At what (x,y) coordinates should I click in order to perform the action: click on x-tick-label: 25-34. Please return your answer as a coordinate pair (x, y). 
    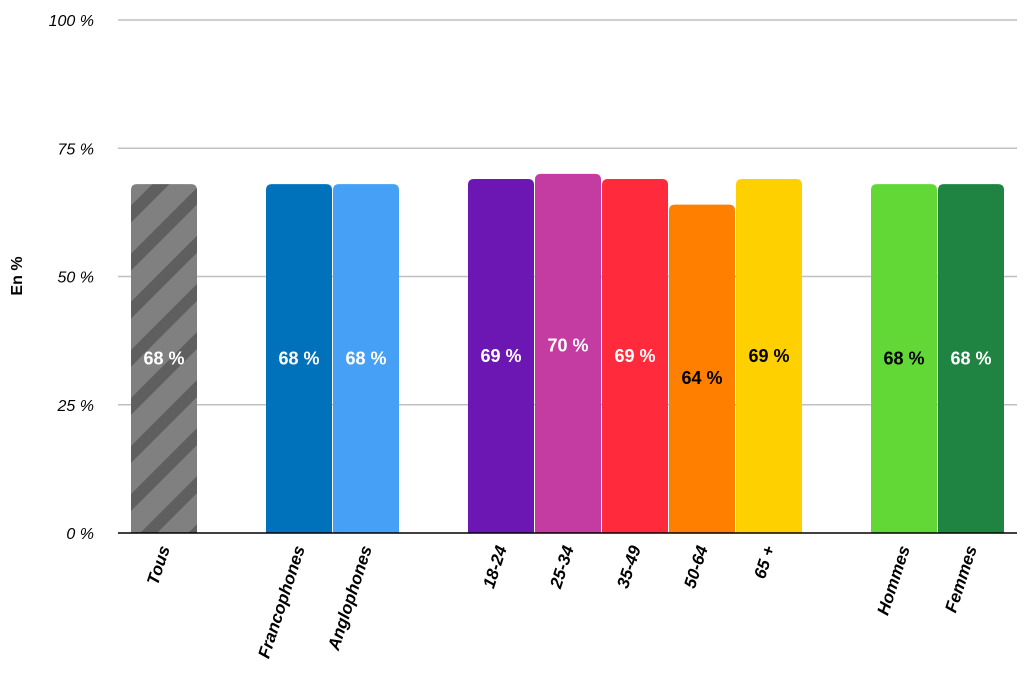
    Looking at the image, I should click on (562, 567).